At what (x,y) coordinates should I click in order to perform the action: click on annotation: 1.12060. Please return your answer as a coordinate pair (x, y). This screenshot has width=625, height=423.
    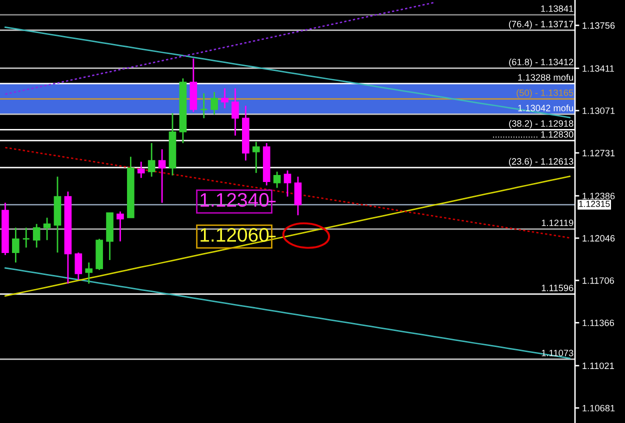
    Looking at the image, I should click on (234, 235).